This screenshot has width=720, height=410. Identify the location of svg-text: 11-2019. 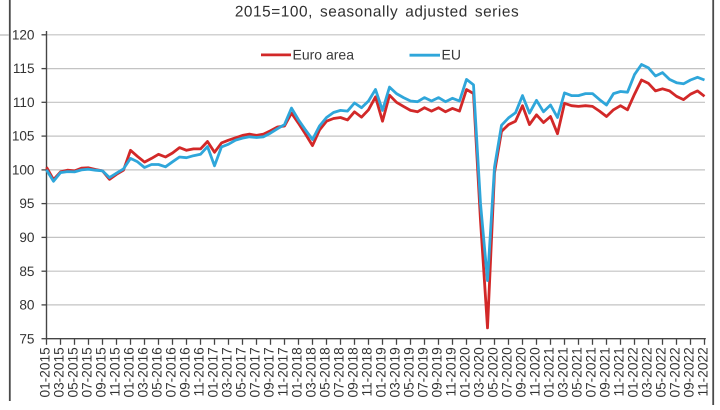
(450, 371).